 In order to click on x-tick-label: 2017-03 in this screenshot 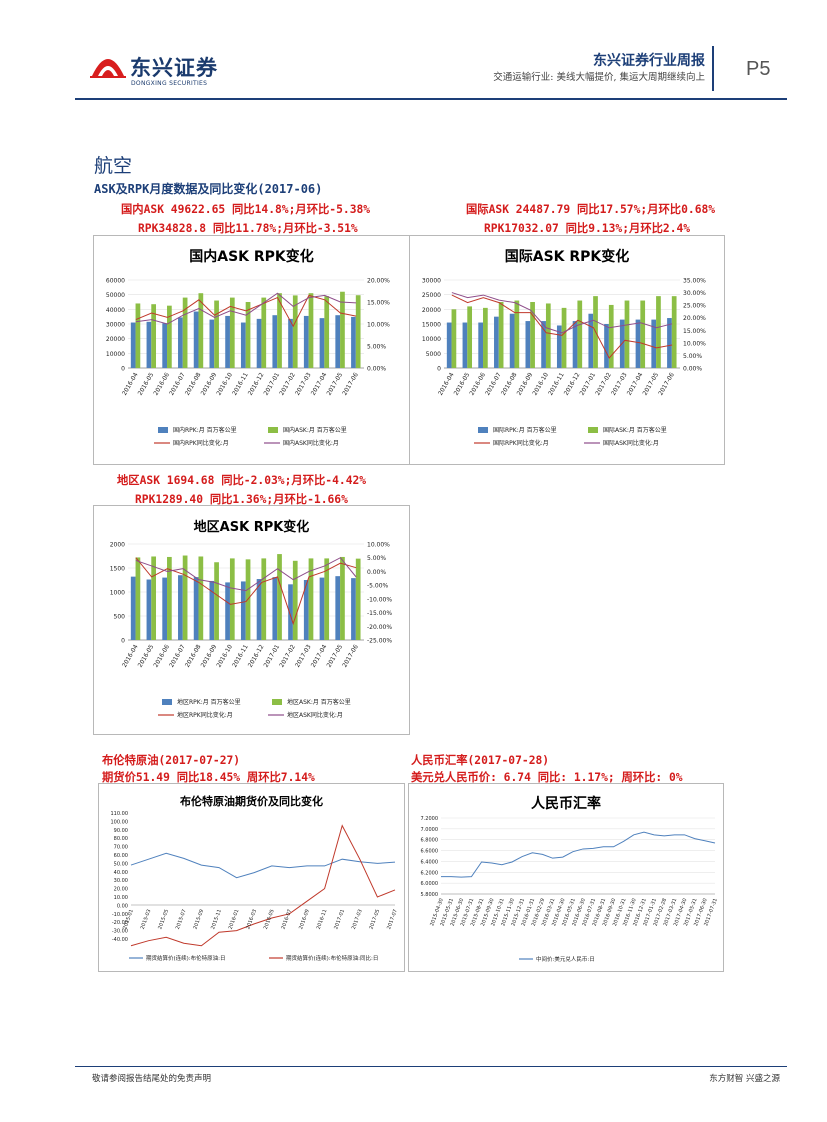, I will do `click(357, 920)`.